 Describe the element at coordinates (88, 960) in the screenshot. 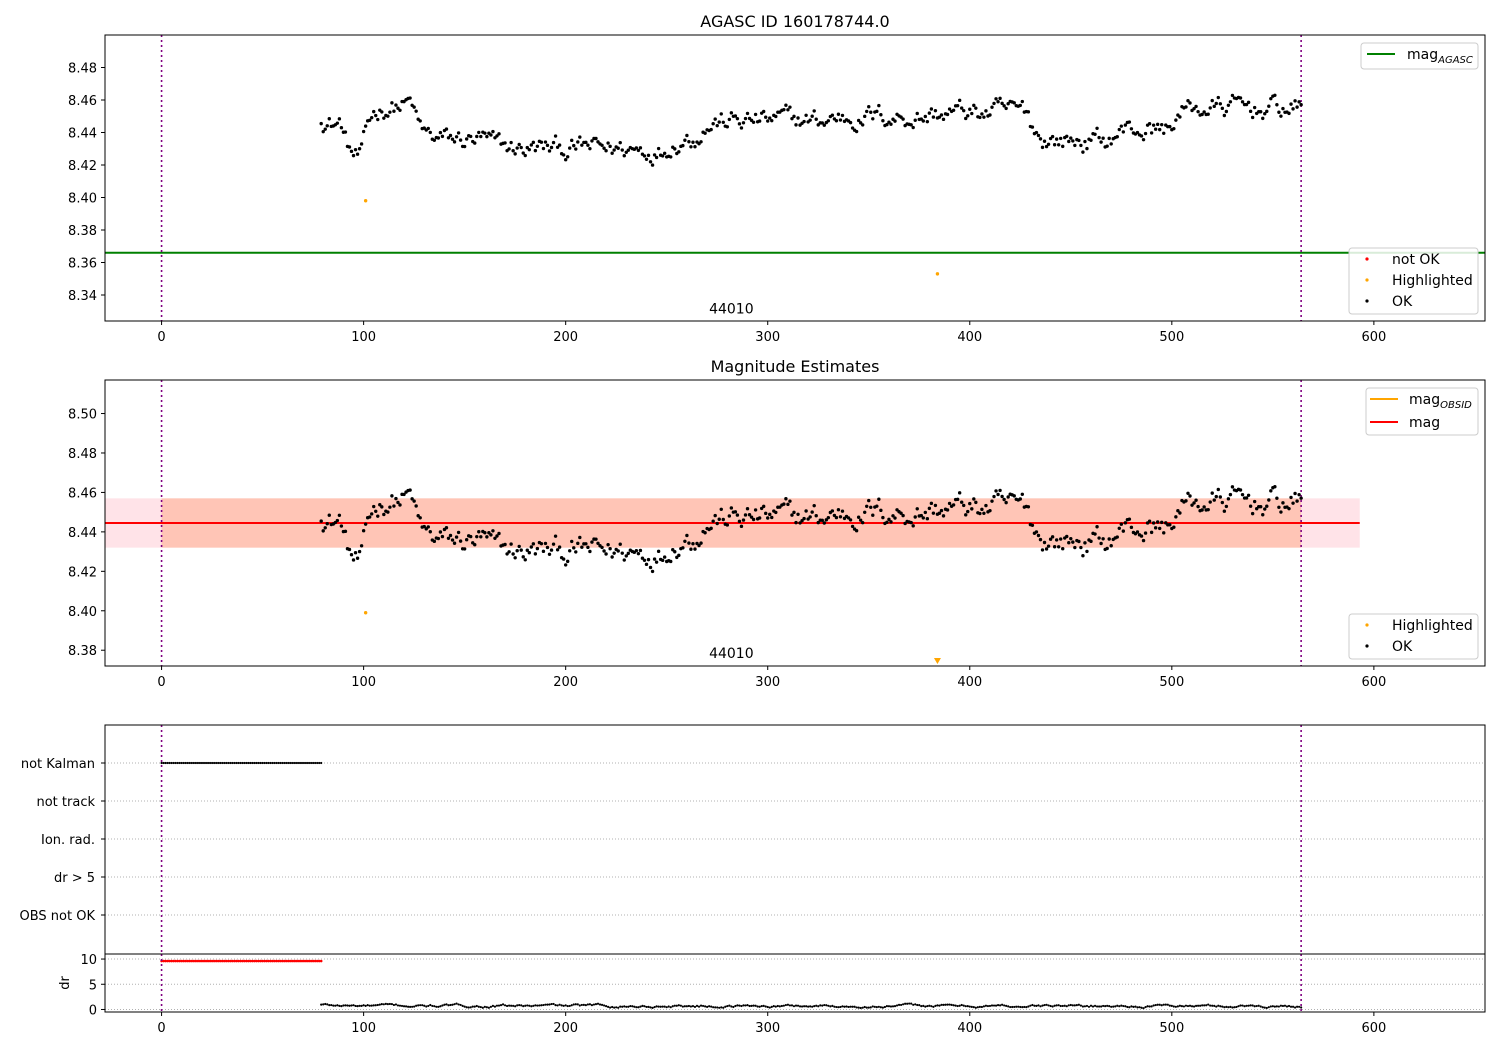

I see `y-tick-label: 10` at that location.